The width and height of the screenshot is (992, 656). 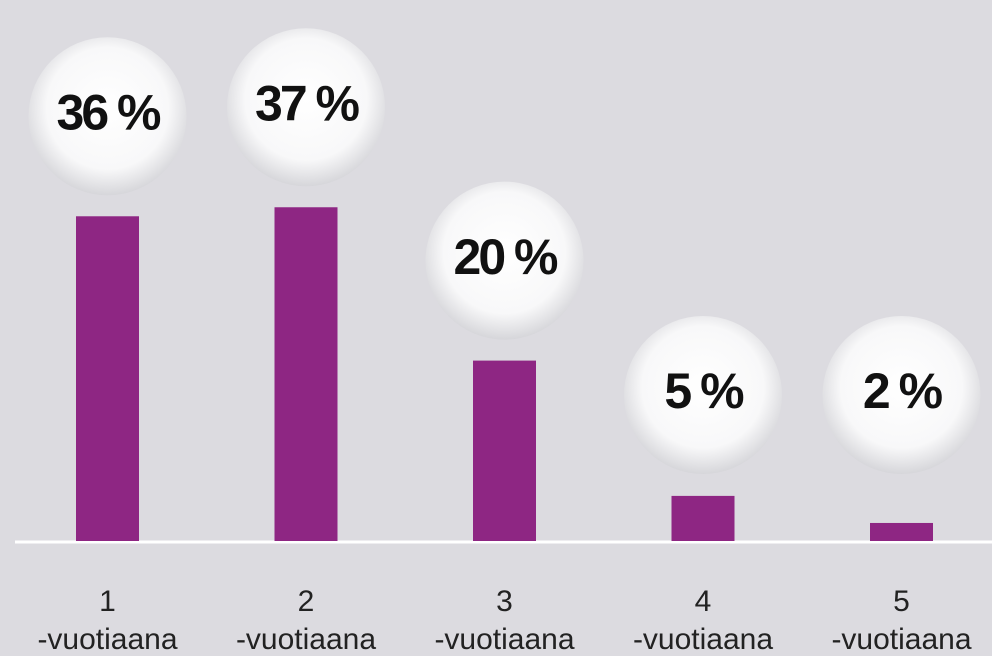 I want to click on value-label: 20 %, so click(x=506, y=257).